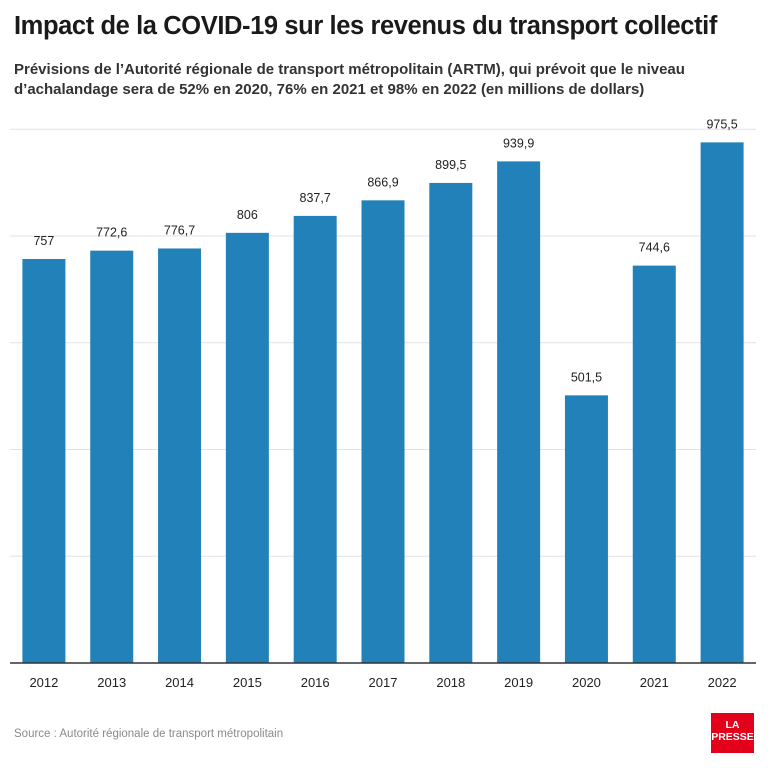 Image resolution: width=768 pixels, height=768 pixels. I want to click on bar-2012, so click(44, 460).